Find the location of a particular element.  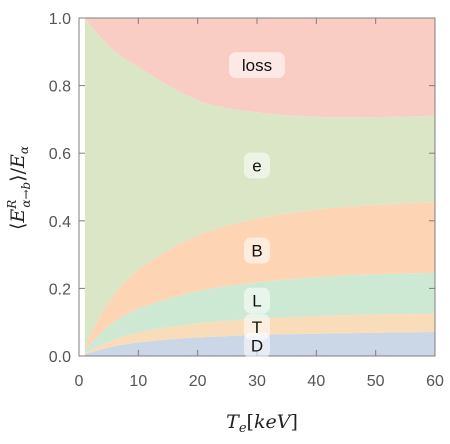

region-label-d: D is located at coordinates (257, 346).